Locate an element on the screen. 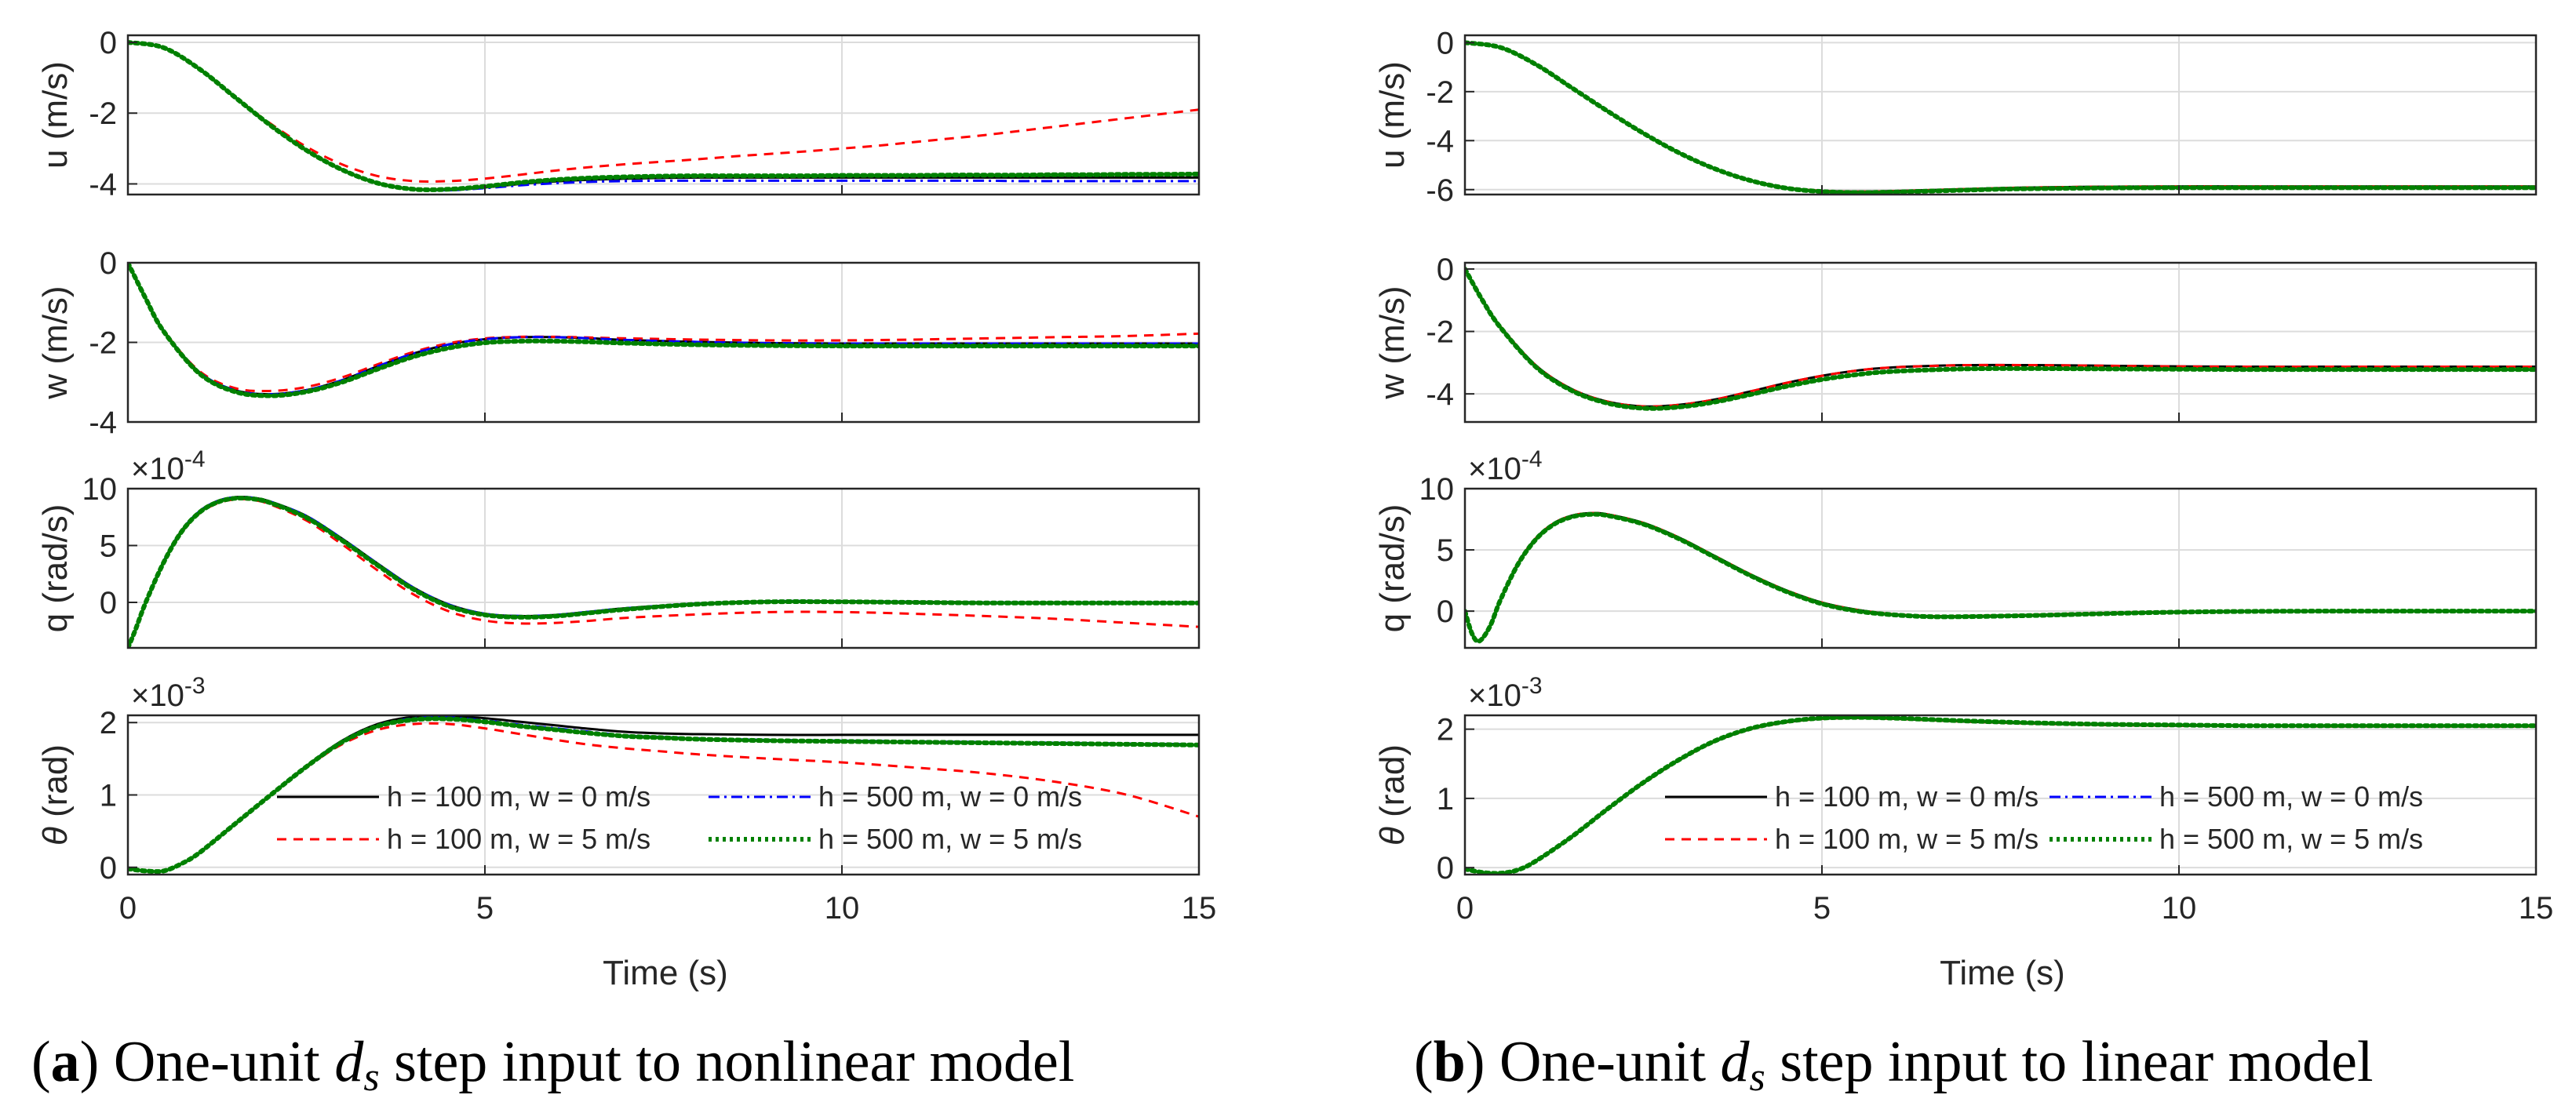 This screenshot has height=1113, width=2576. exponent-label-pa-r4: ×10⁻³ is located at coordinates (168, 693).